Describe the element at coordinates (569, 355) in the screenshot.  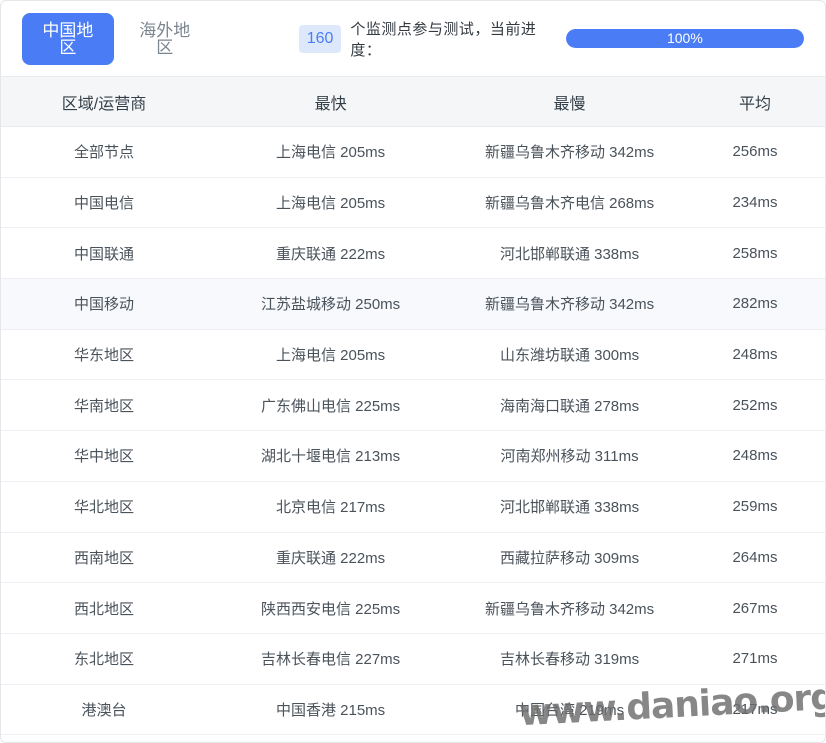
I see `slowest-cell: 山东潍坊联通 300ms` at that location.